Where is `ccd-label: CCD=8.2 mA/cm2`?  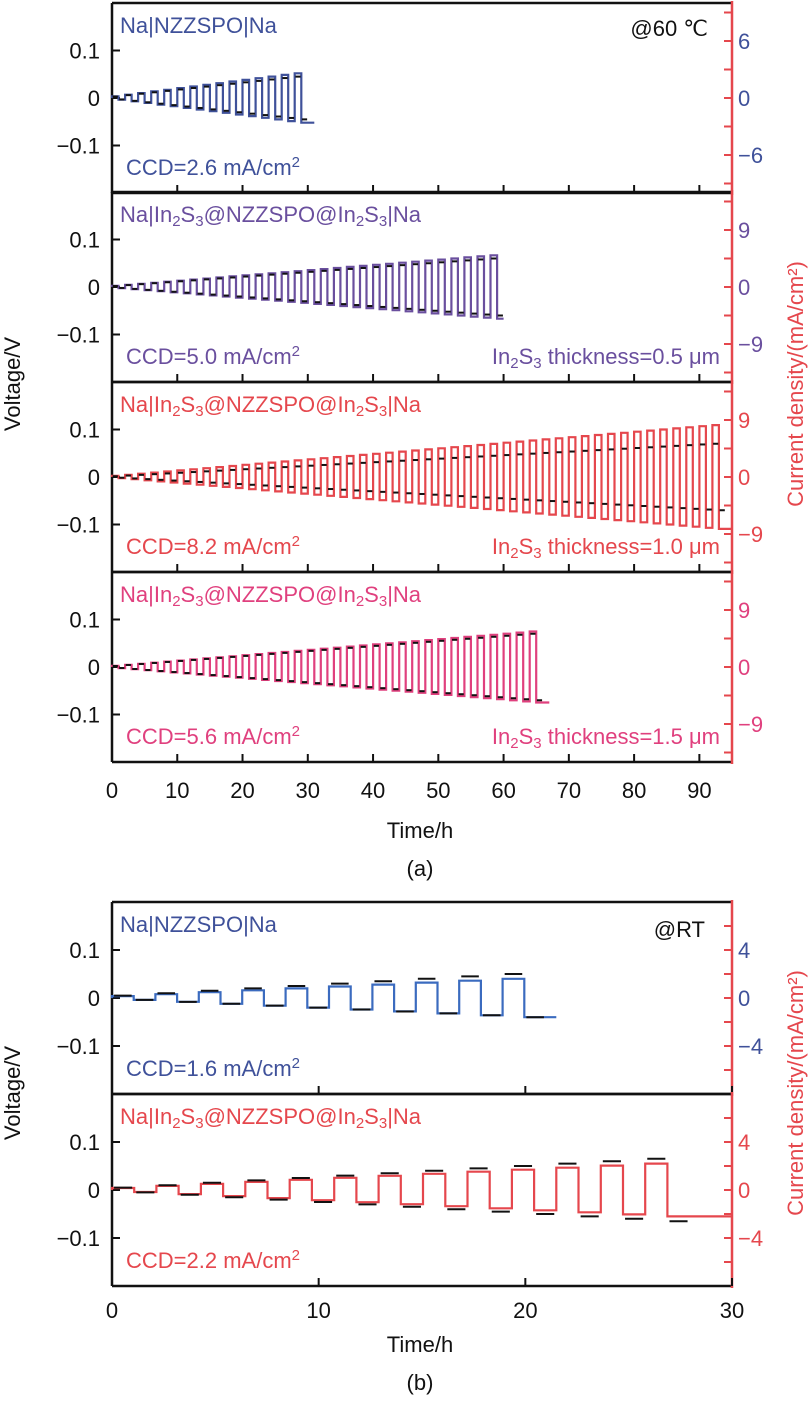 ccd-label: CCD=8.2 mA/cm2 is located at coordinates (213, 546).